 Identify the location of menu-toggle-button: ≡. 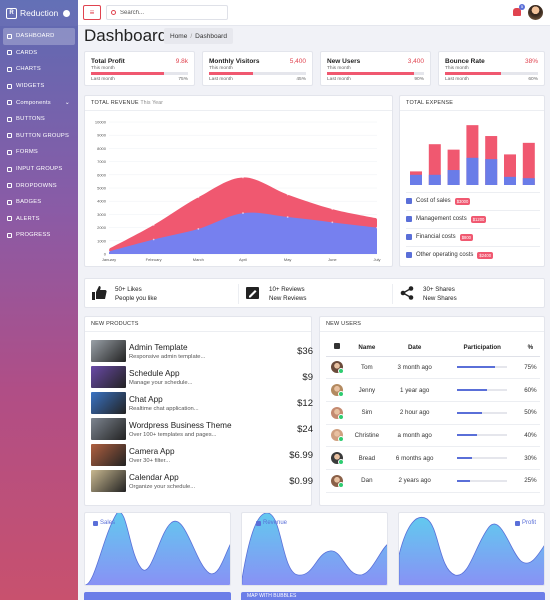
(92, 12).